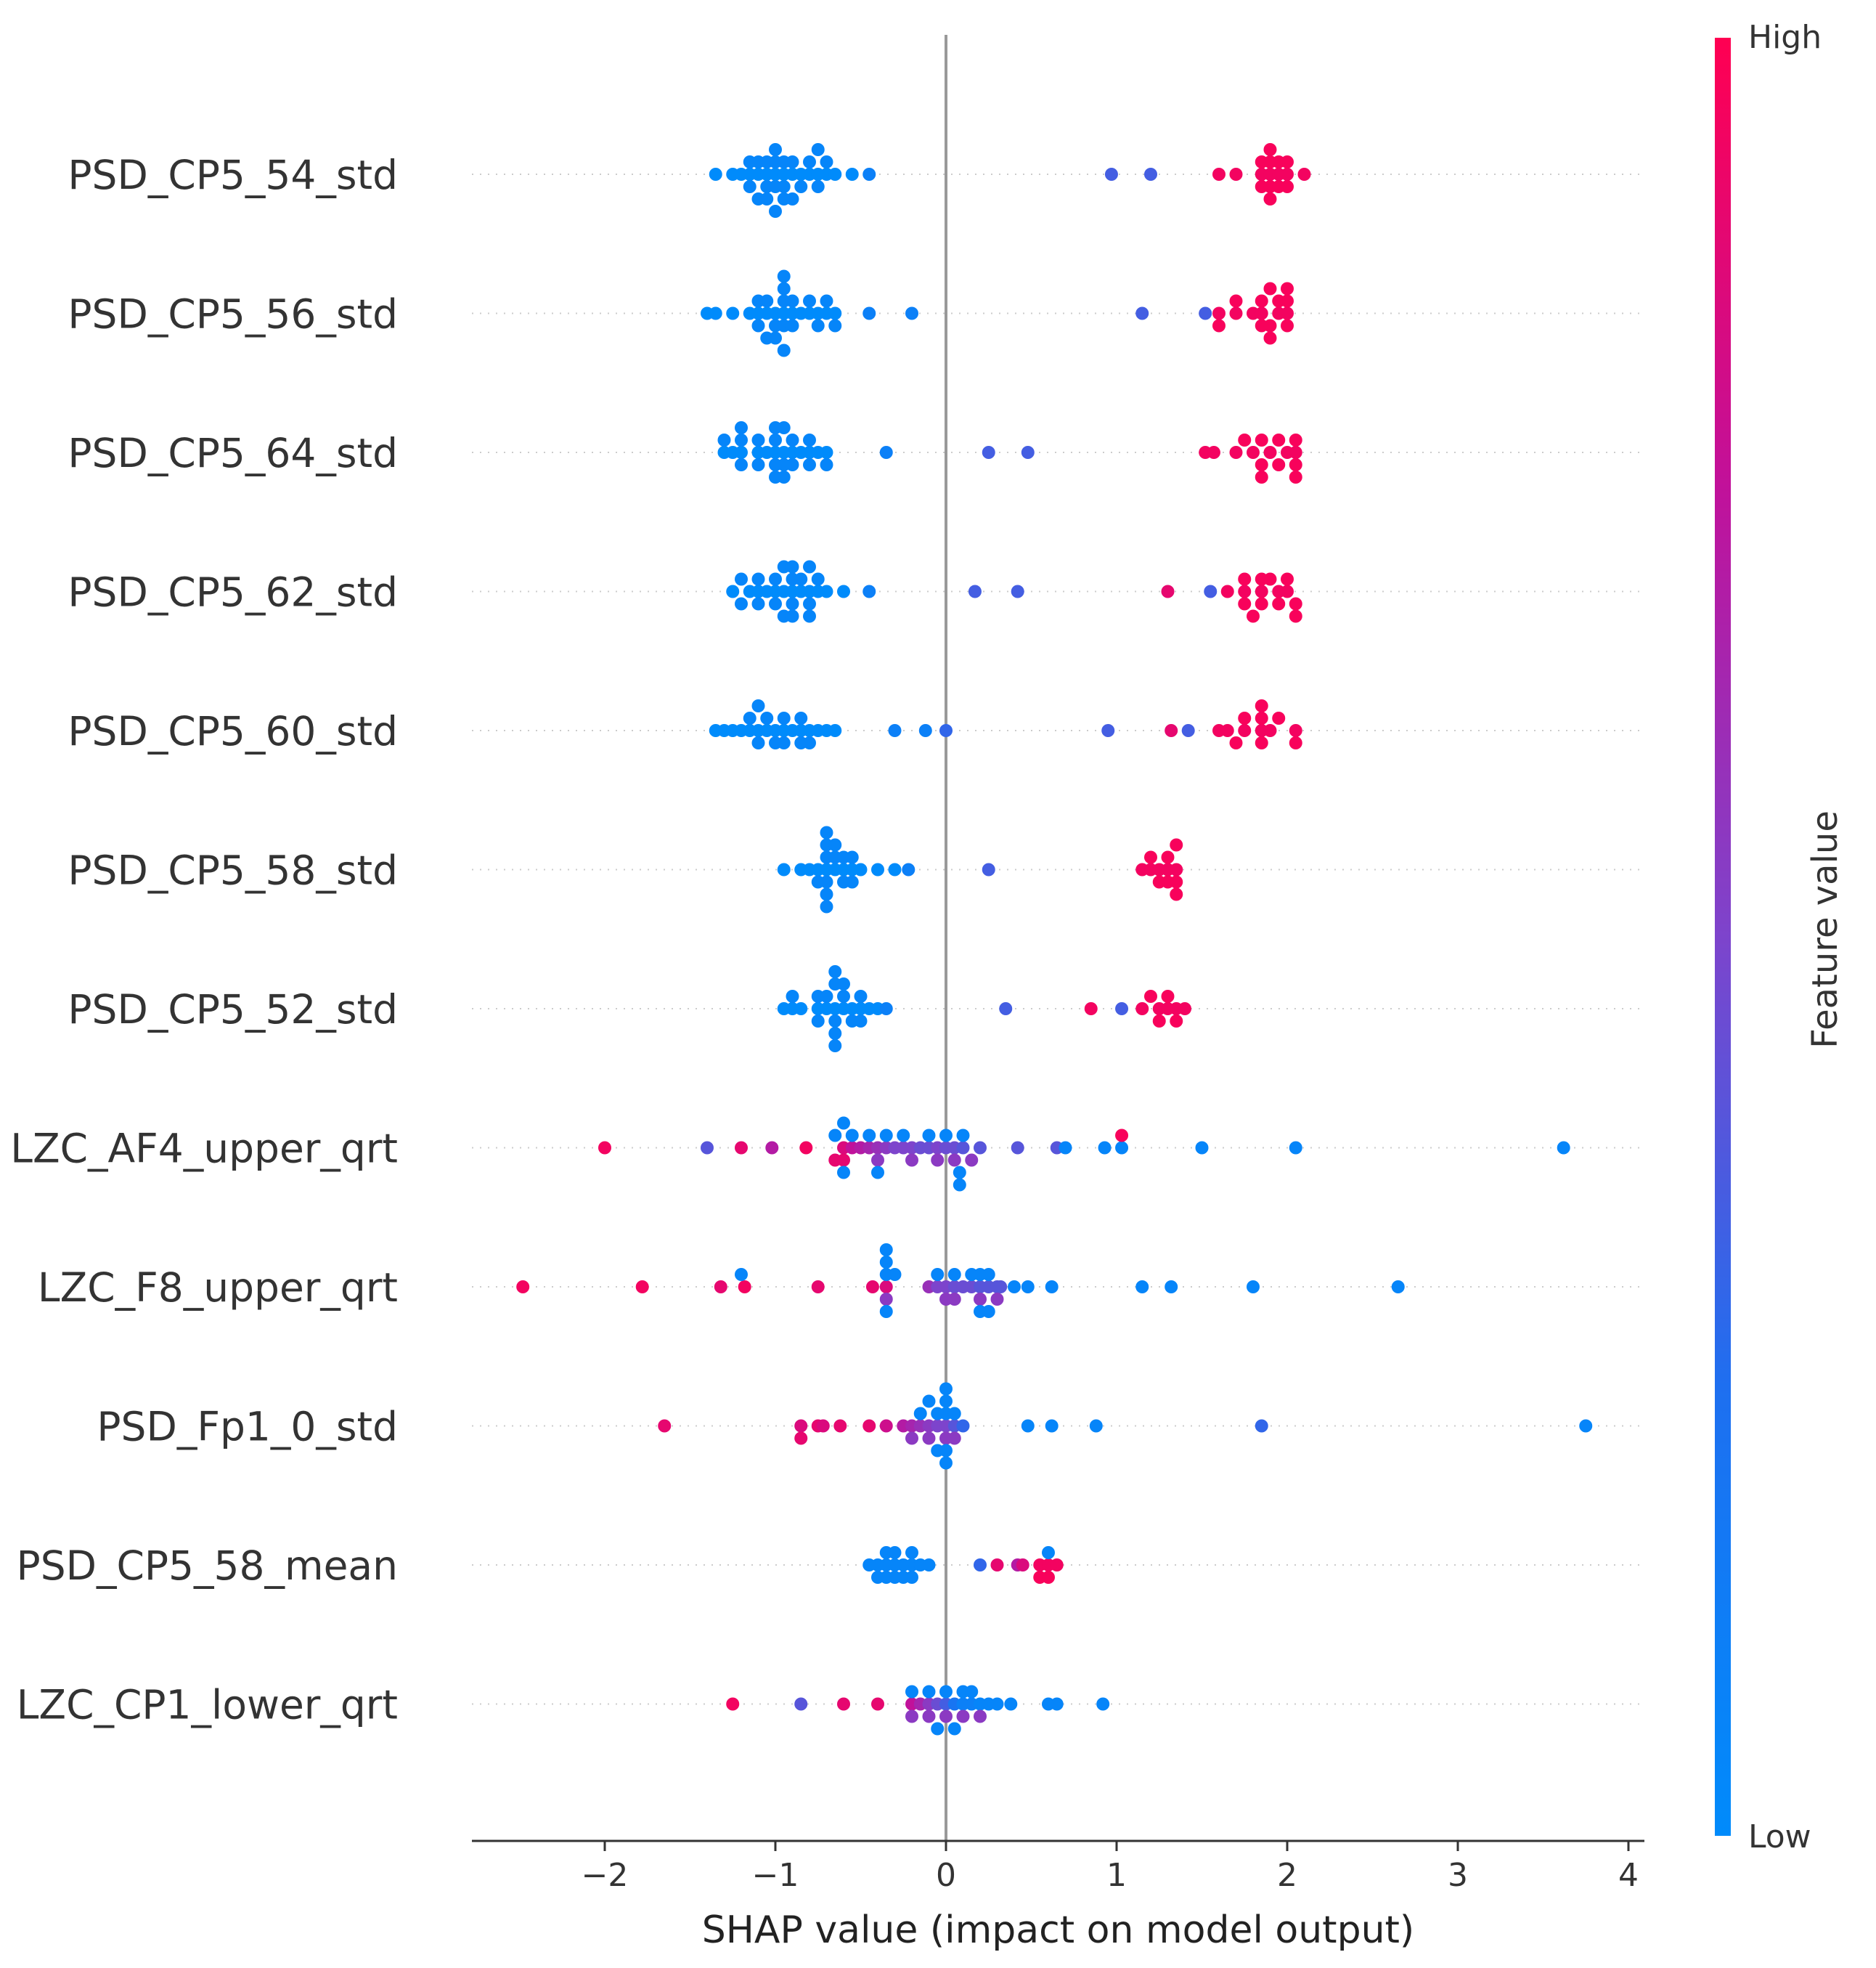  What do you see at coordinates (1058, 1867) in the screenshot?
I see `x-axis: −2 −1 0 1 2 3 4` at bounding box center [1058, 1867].